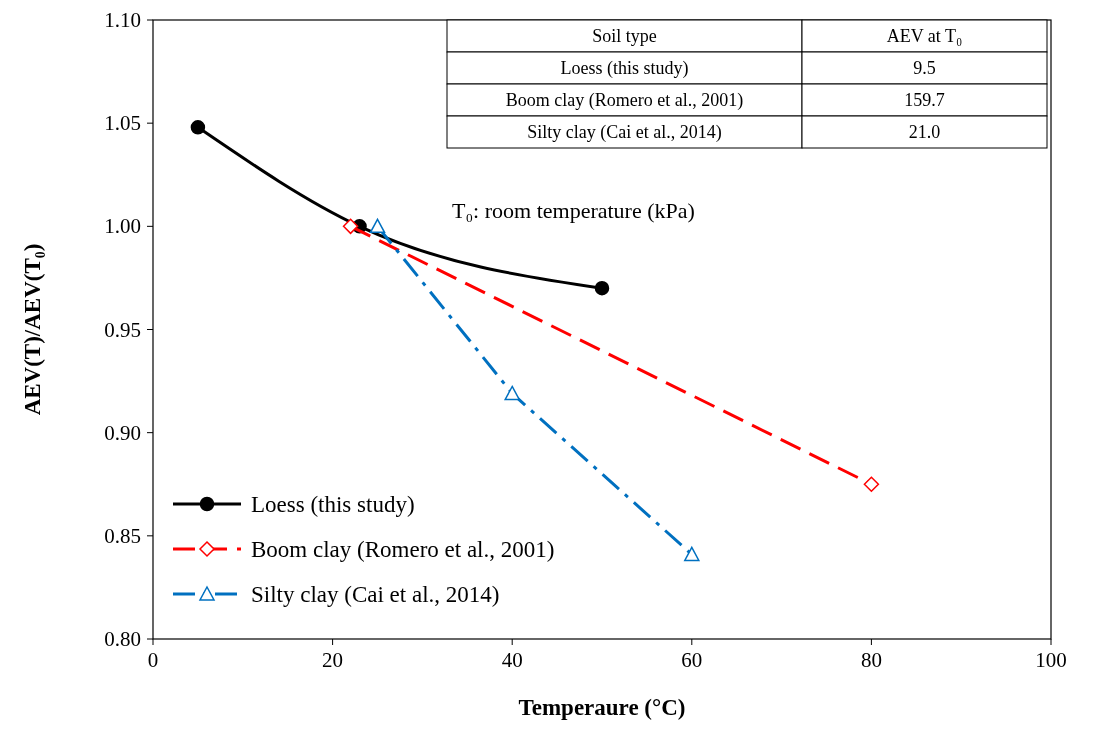  Describe the element at coordinates (122, 226) in the screenshot. I see `y-tick-label: 1.00` at that location.